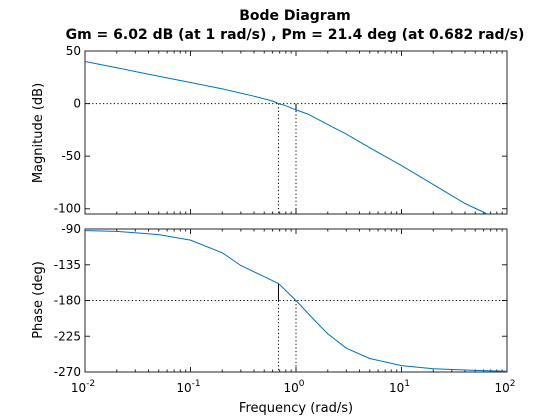 The image size is (560, 420). Describe the element at coordinates (71, 156) in the screenshot. I see `magnitude-ytick-label: -50` at that location.